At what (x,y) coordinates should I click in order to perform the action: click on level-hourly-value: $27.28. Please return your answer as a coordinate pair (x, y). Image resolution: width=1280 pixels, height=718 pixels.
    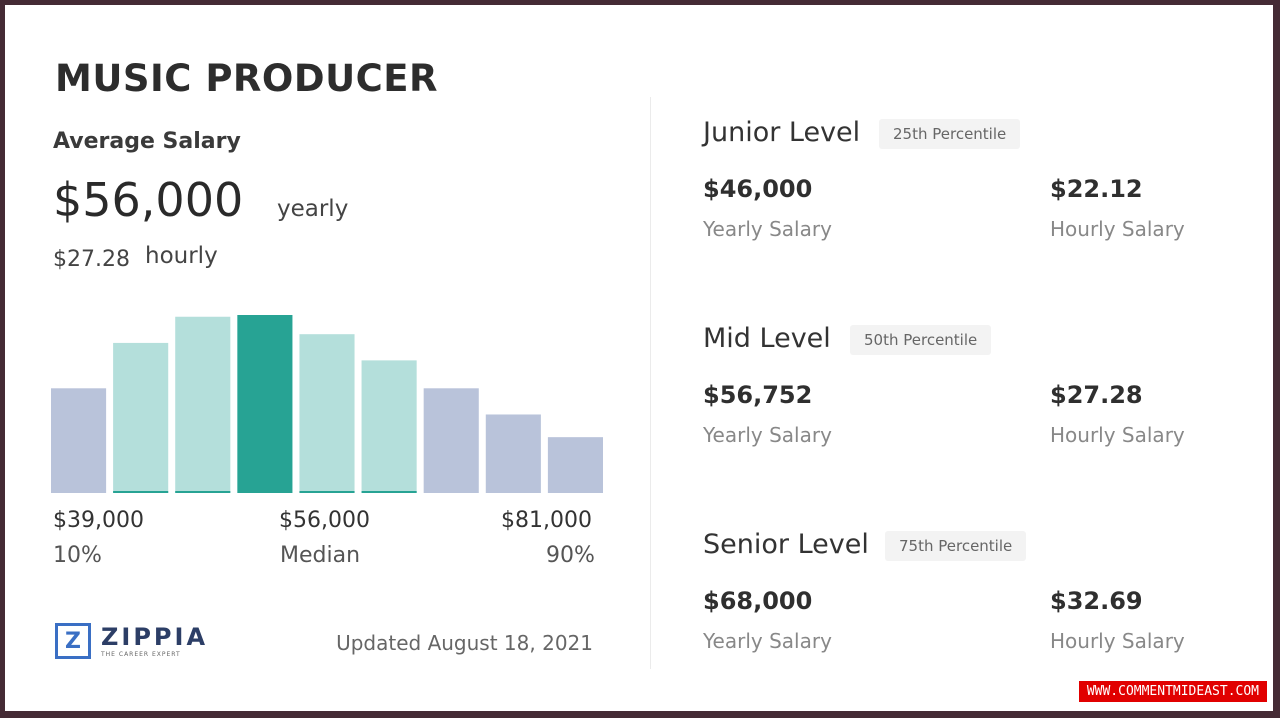
    Looking at the image, I should click on (1096, 395).